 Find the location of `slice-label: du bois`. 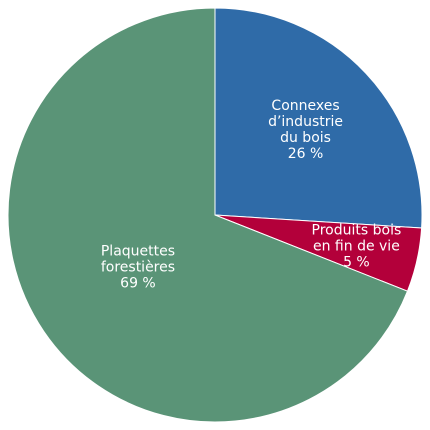

slice-label: du bois is located at coordinates (305, 138).